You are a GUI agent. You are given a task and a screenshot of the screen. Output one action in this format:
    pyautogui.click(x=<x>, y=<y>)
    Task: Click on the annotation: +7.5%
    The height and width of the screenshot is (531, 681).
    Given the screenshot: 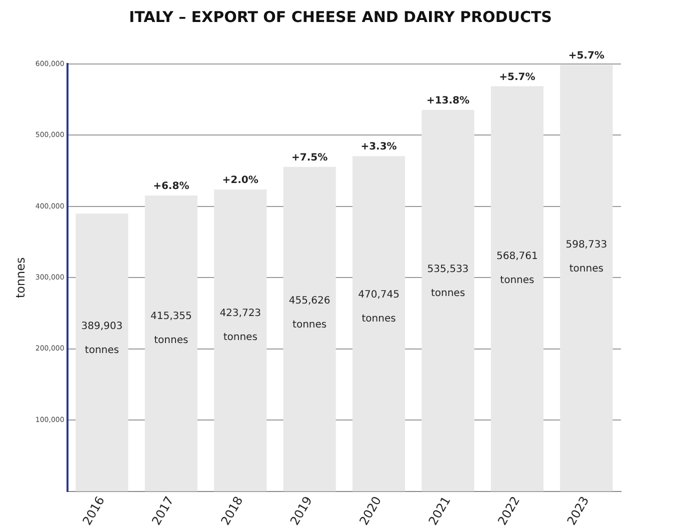 What is the action you would take?
    pyautogui.click(x=310, y=158)
    